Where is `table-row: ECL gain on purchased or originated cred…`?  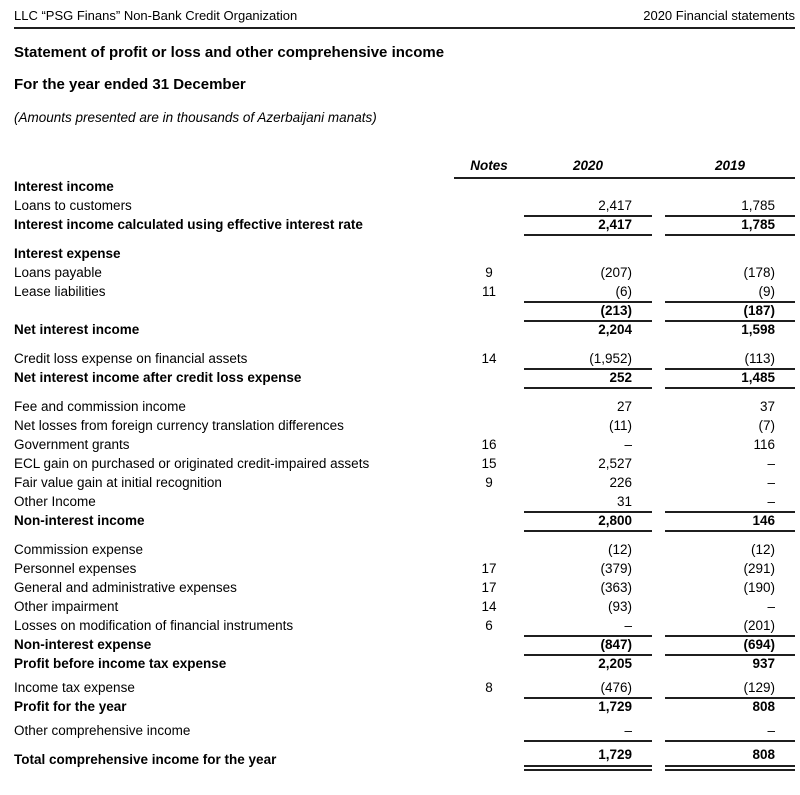 table-row: ECL gain on purchased or originated cred… is located at coordinates (404, 465).